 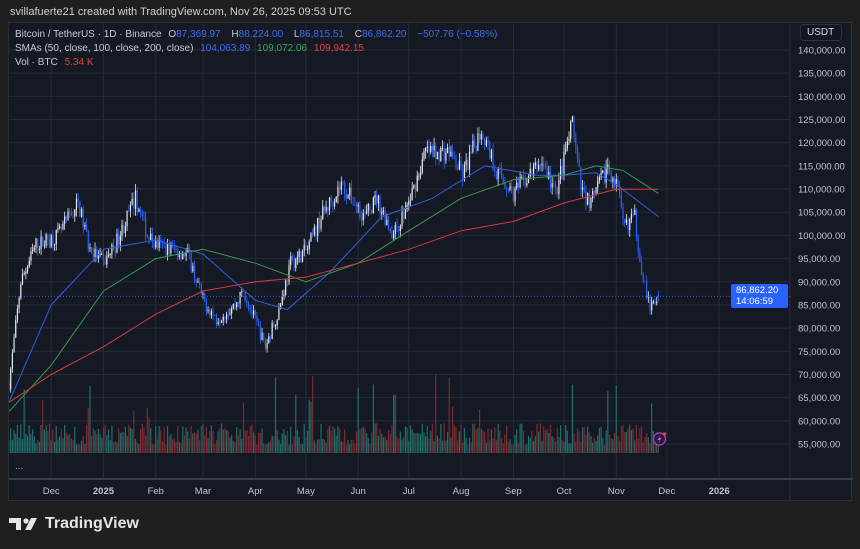 I want to click on volume-value: 5.34 K, so click(x=79, y=62).